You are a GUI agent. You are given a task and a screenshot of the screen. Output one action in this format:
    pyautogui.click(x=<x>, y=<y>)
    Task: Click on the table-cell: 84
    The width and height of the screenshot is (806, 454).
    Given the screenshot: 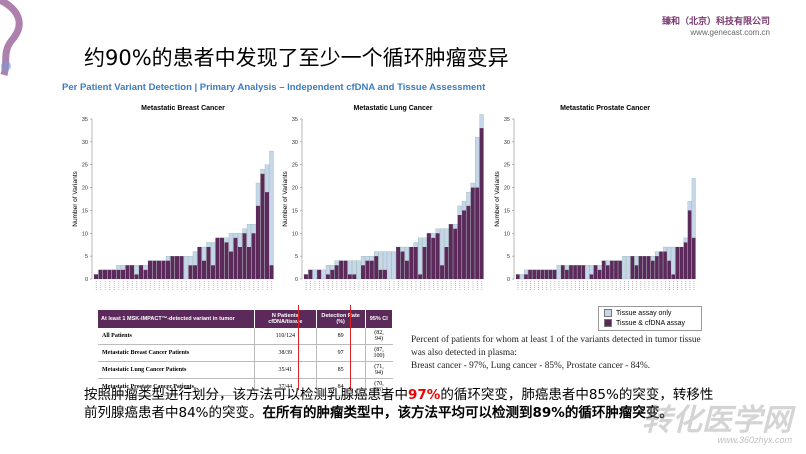 What is the action you would take?
    pyautogui.click(x=340, y=387)
    